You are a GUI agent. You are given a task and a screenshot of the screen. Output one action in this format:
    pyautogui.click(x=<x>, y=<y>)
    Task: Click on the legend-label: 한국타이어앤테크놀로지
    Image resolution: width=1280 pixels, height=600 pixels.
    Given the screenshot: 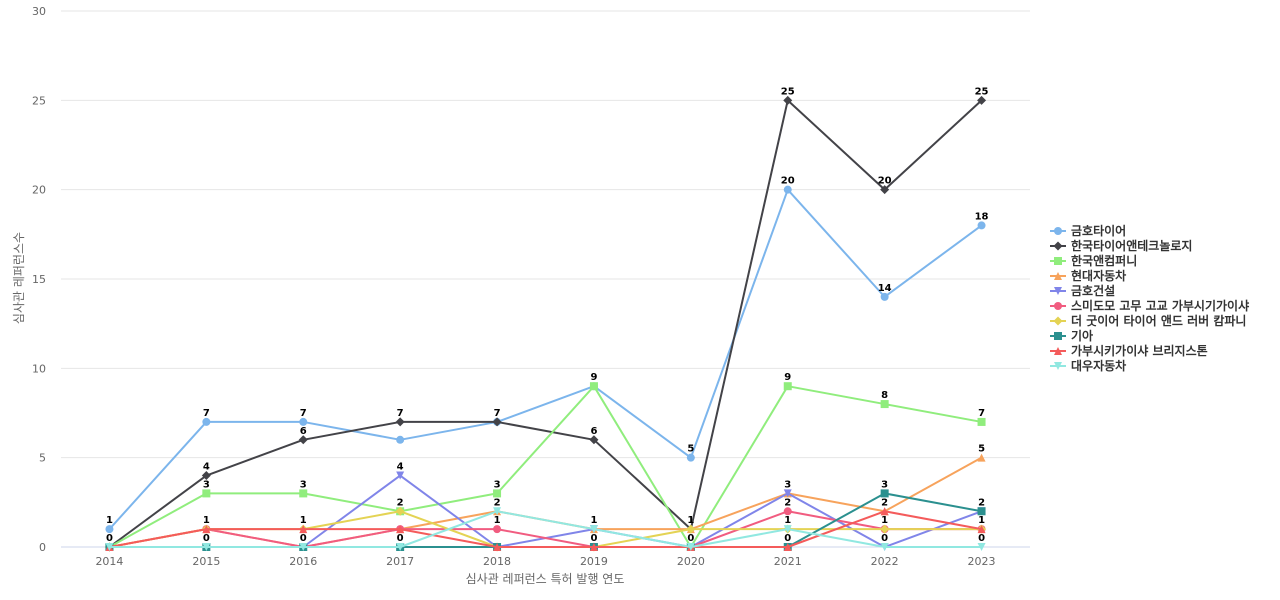 What is the action you would take?
    pyautogui.click(x=1131, y=245)
    